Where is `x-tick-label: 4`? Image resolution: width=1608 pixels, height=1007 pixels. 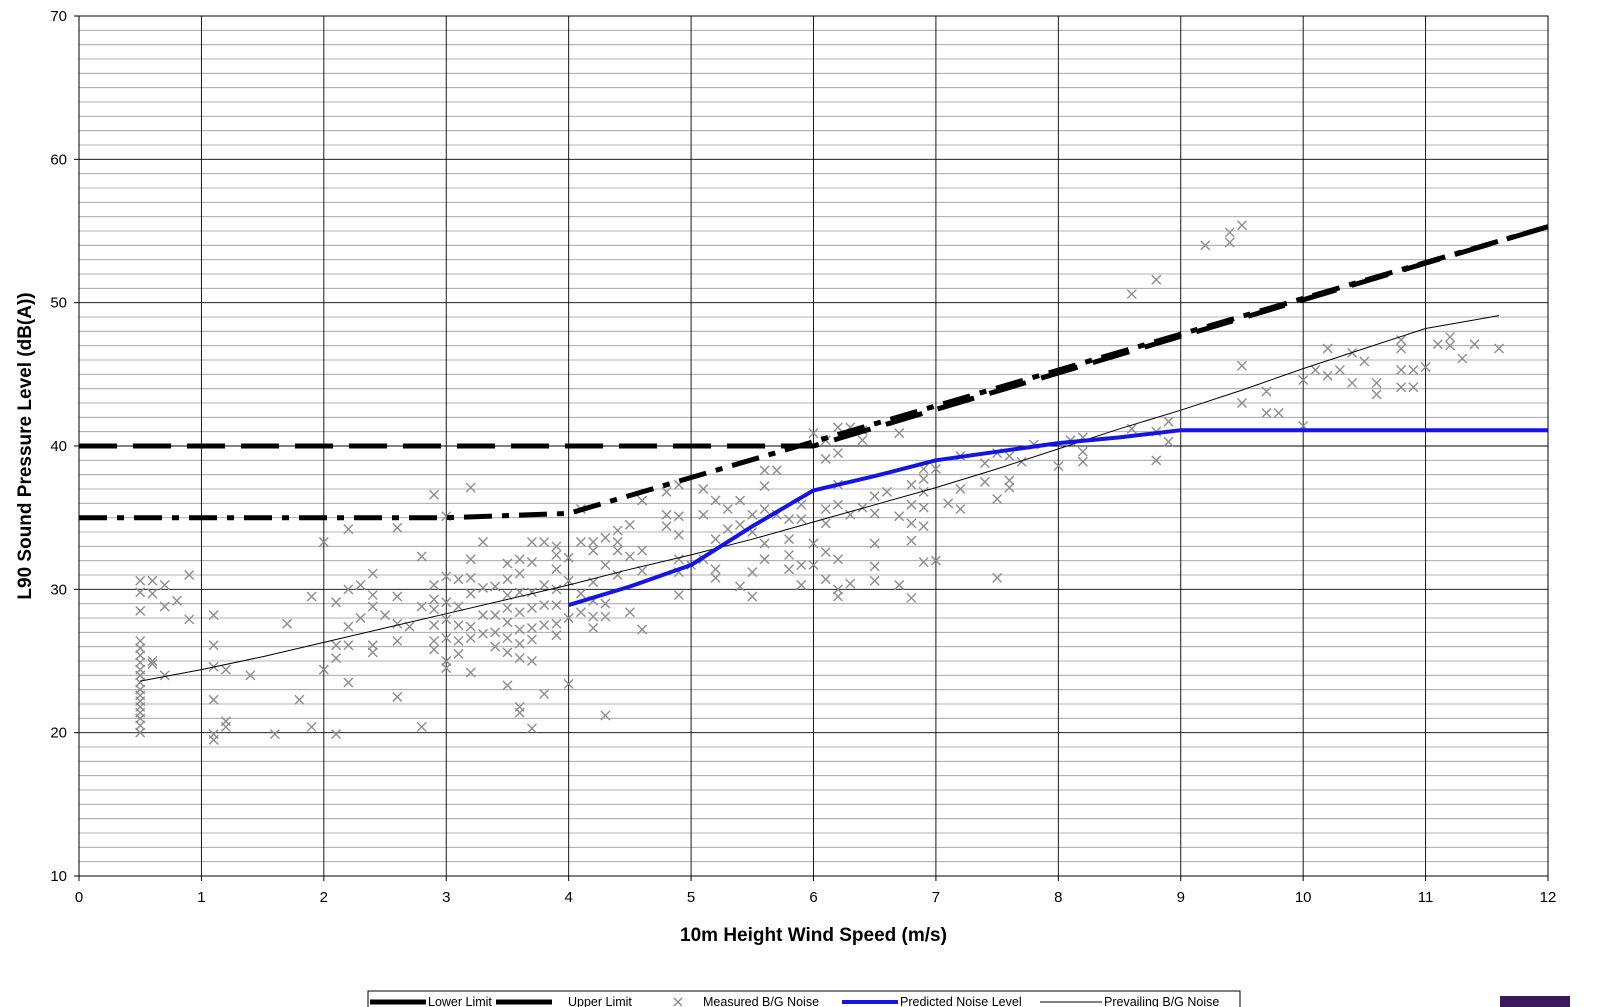 x-tick-label: 4 is located at coordinates (568, 897).